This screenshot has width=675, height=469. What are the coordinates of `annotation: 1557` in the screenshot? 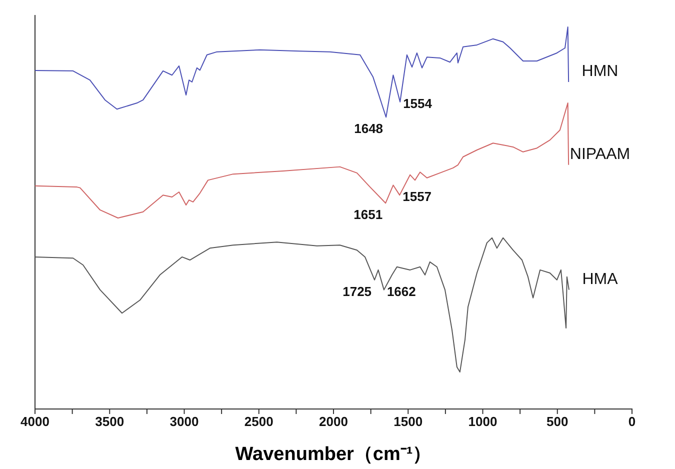 It's located at (417, 196).